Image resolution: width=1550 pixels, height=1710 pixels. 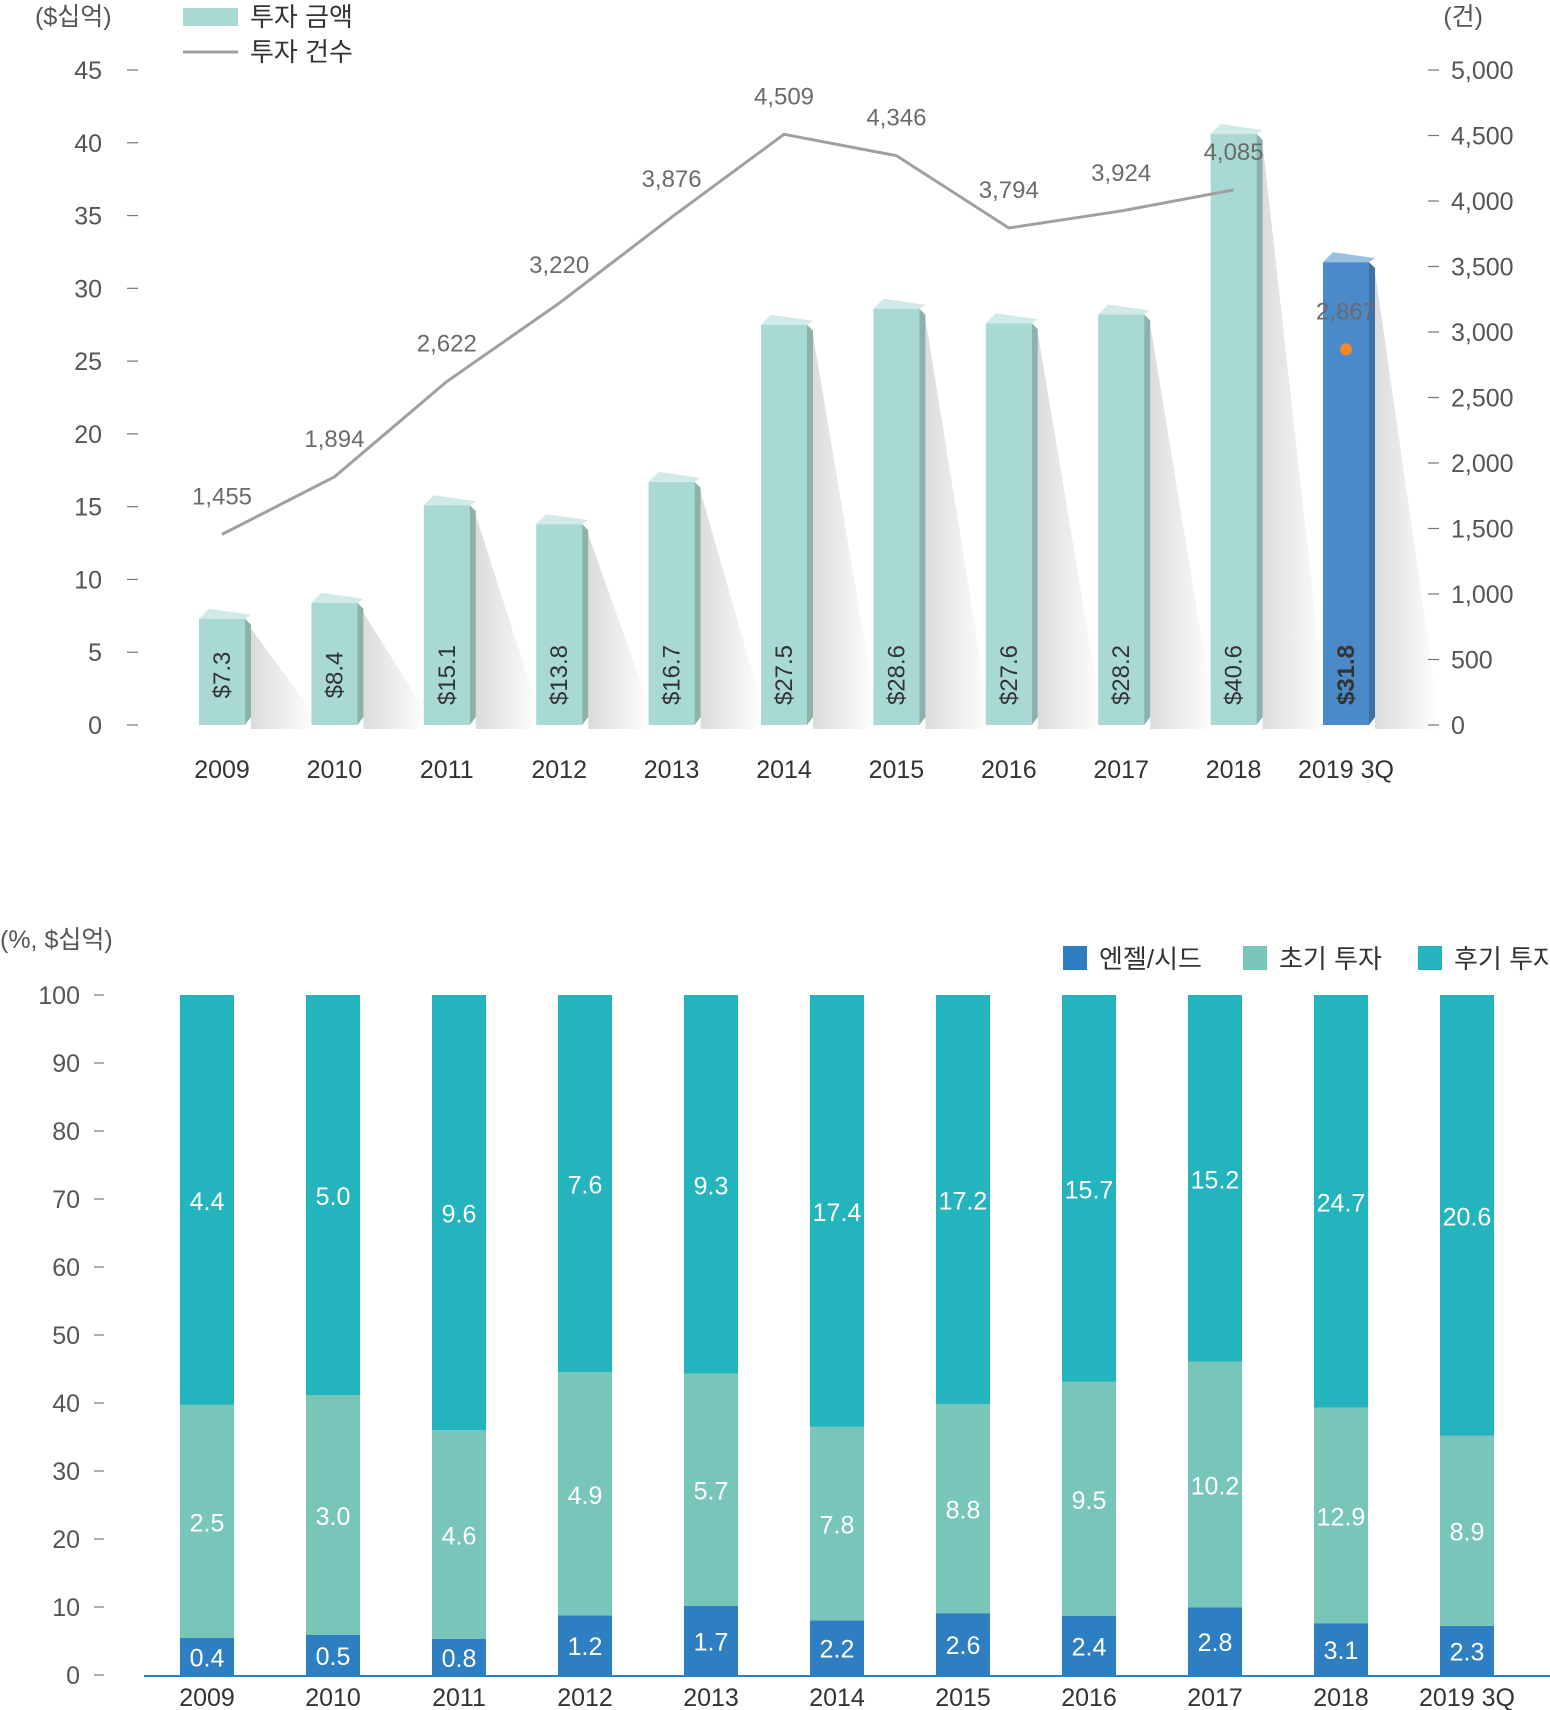 I want to click on segment-value-label: 5.0, so click(x=333, y=1197).